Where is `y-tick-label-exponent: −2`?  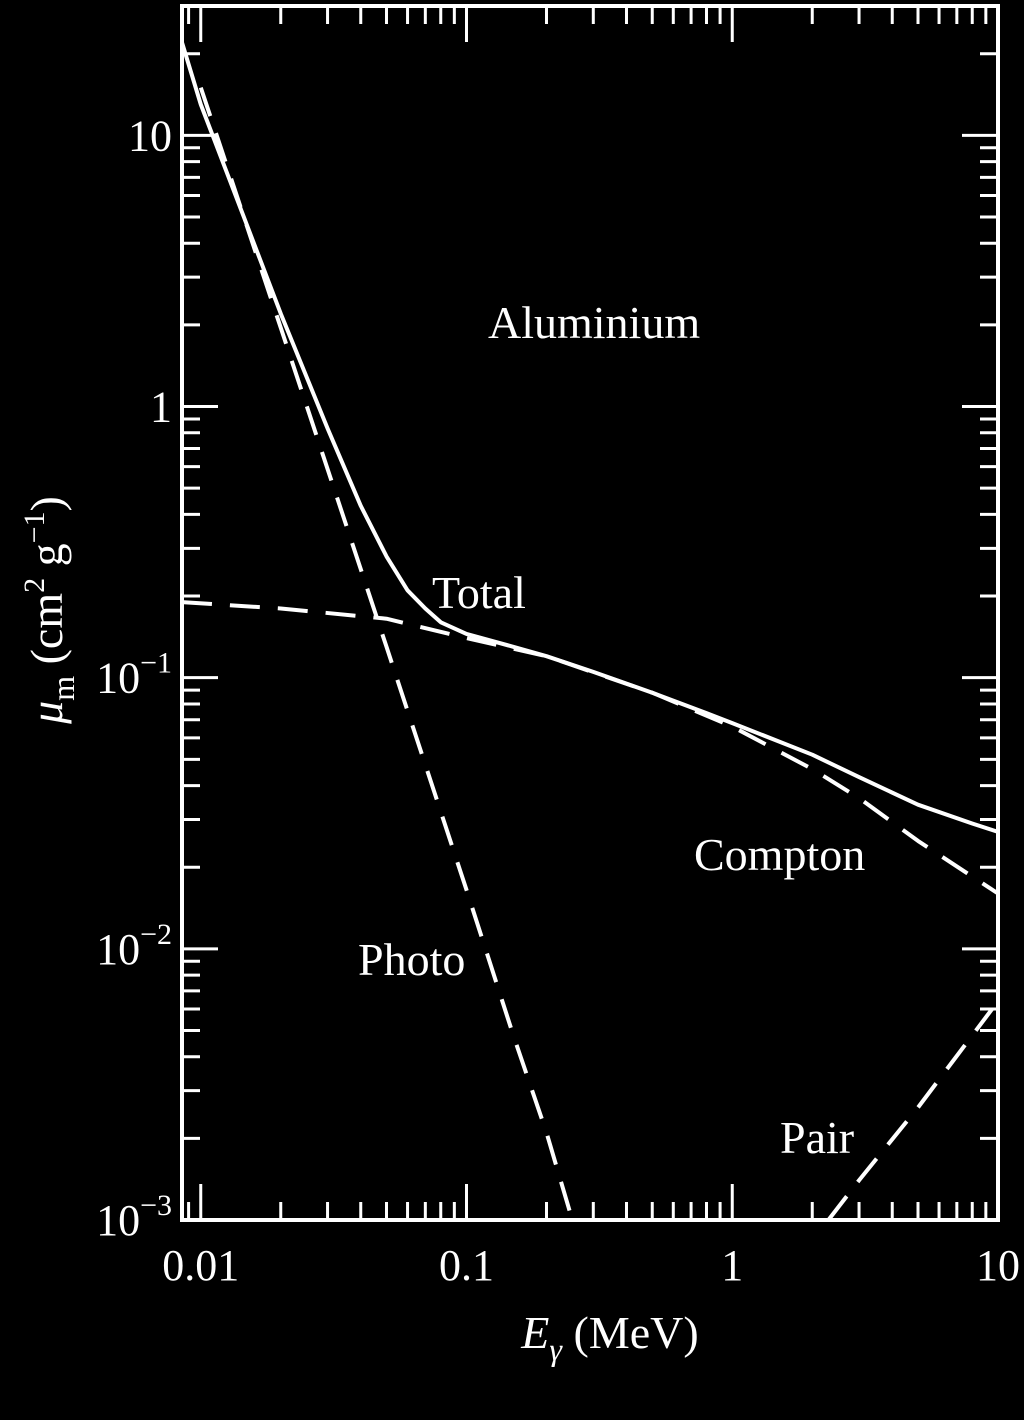 y-tick-label-exponent: −2 is located at coordinates (156, 934).